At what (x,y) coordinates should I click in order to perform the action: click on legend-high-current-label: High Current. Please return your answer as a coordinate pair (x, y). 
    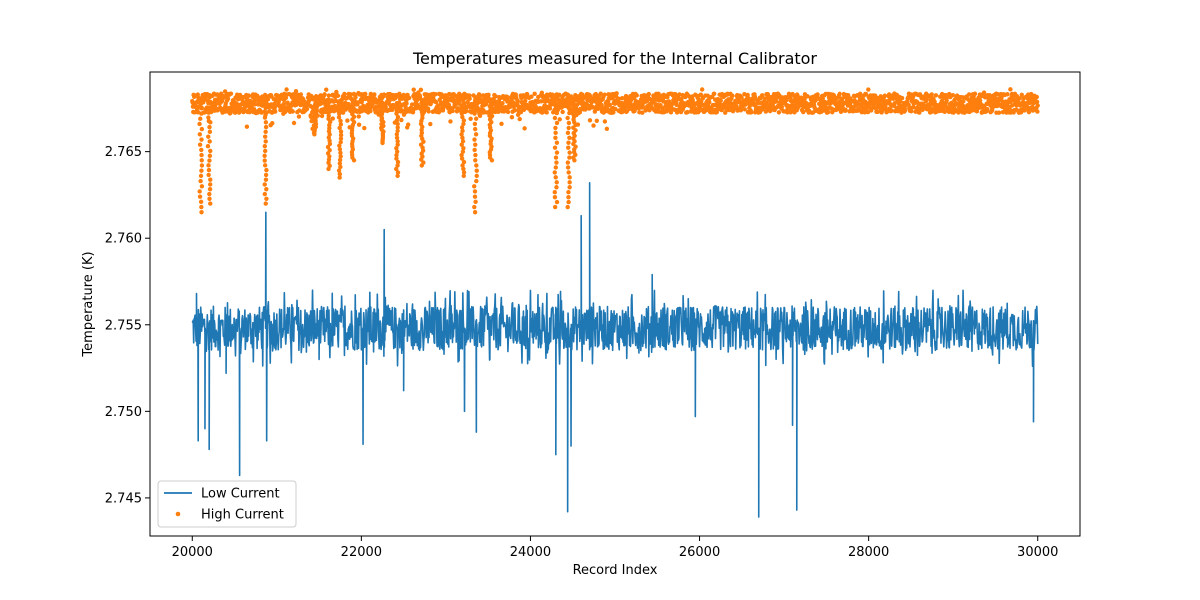
    Looking at the image, I should click on (242, 515).